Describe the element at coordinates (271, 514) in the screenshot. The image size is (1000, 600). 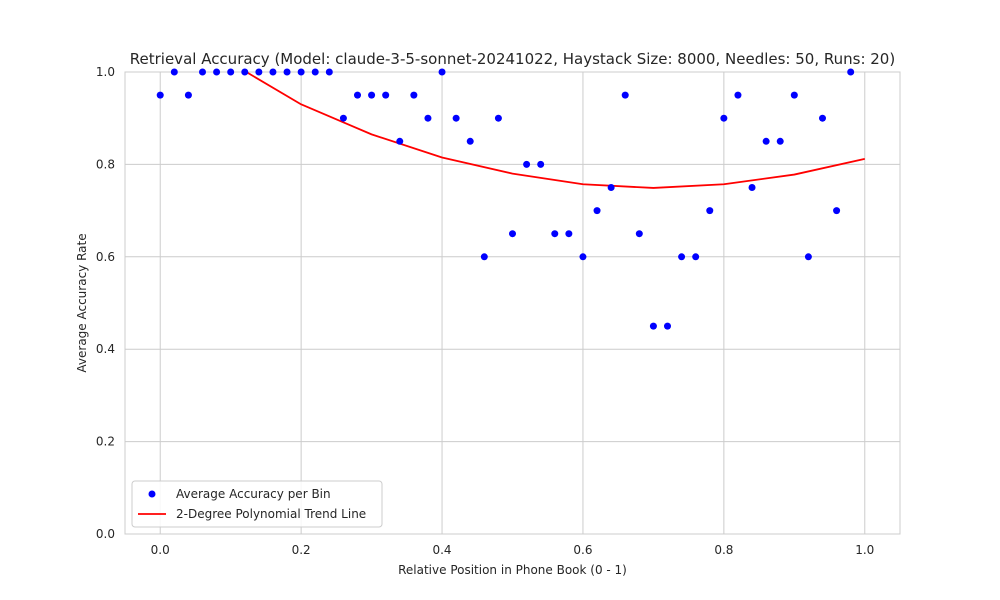
I see `legend-label-trend: 2-Degree Polynomial Trend Line` at that location.